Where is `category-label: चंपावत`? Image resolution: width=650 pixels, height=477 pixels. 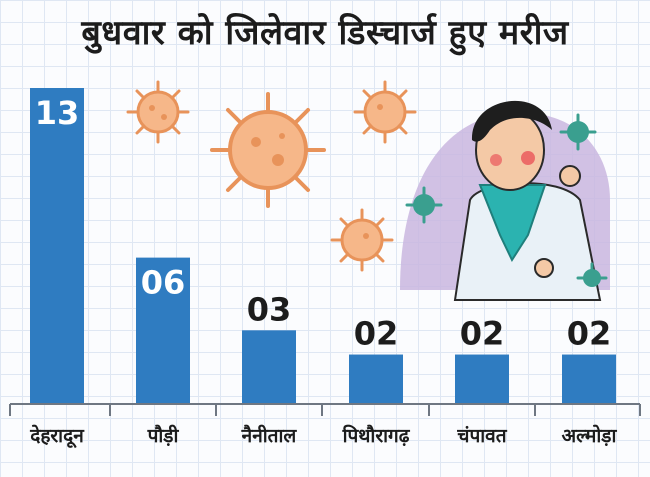 category-label: चंपावत is located at coordinates (481, 436).